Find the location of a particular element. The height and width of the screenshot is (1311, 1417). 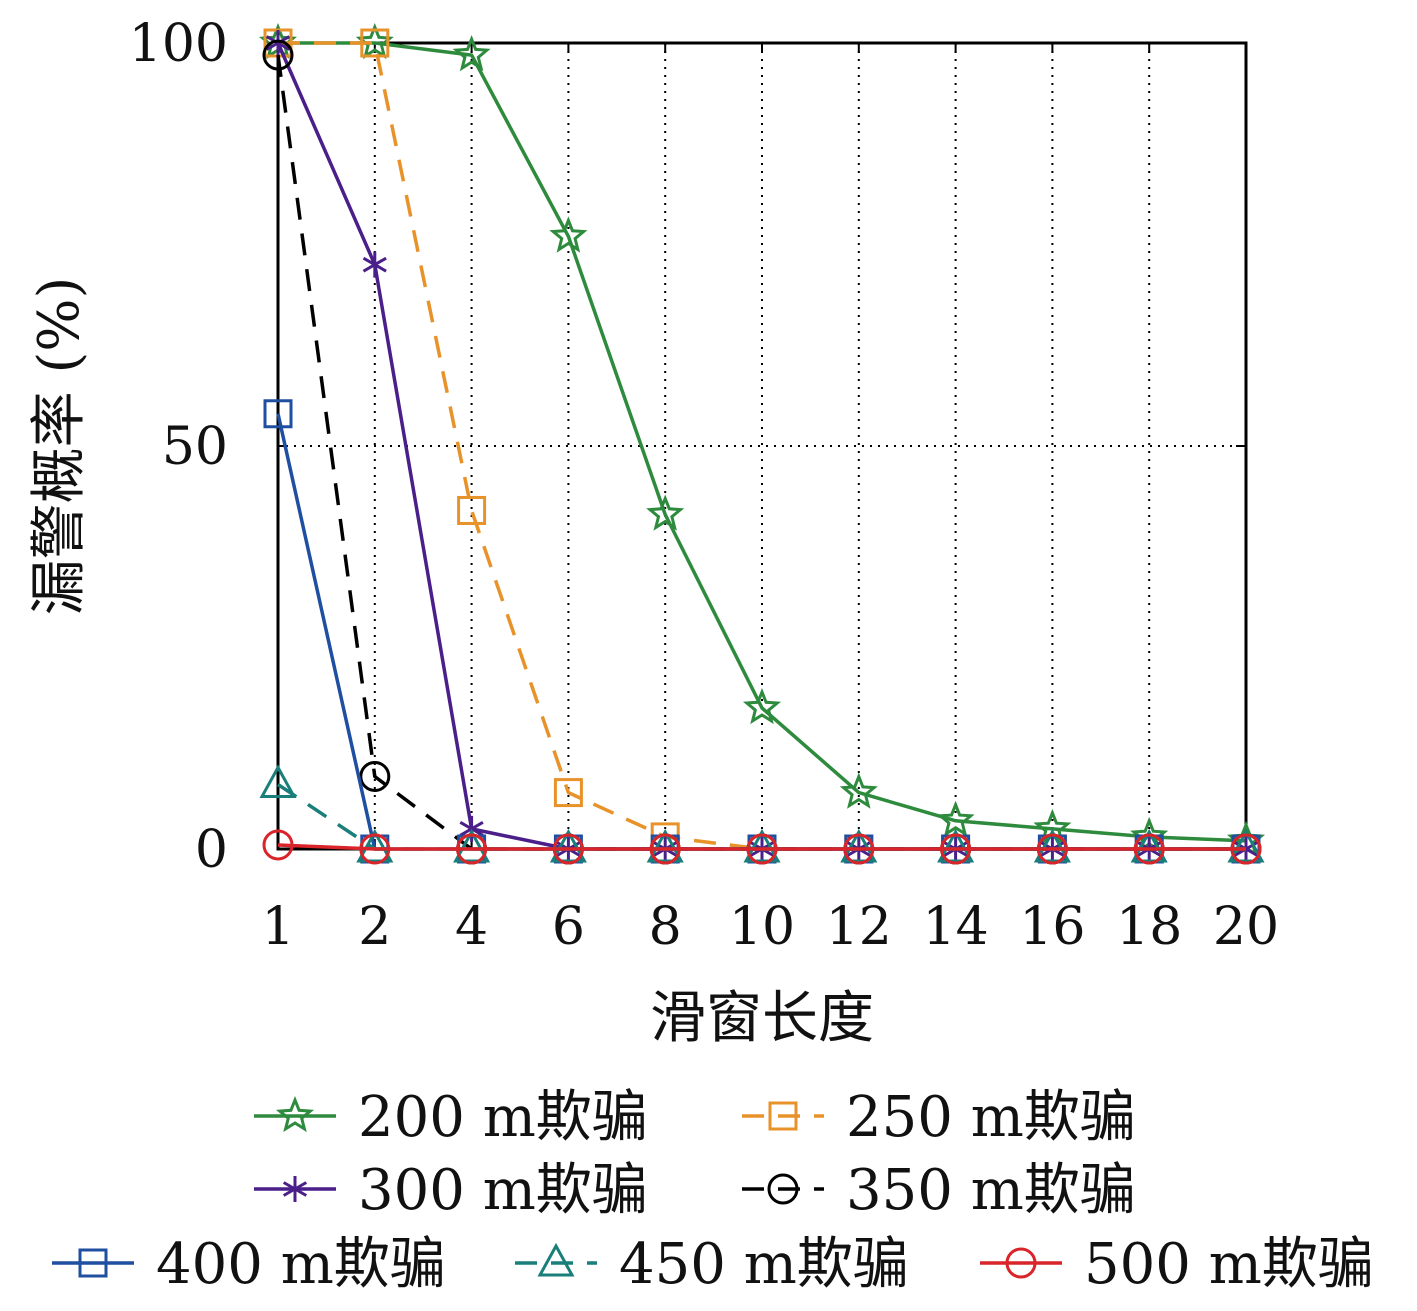

legend-label: 200 m欺骗 is located at coordinates (503, 1117).